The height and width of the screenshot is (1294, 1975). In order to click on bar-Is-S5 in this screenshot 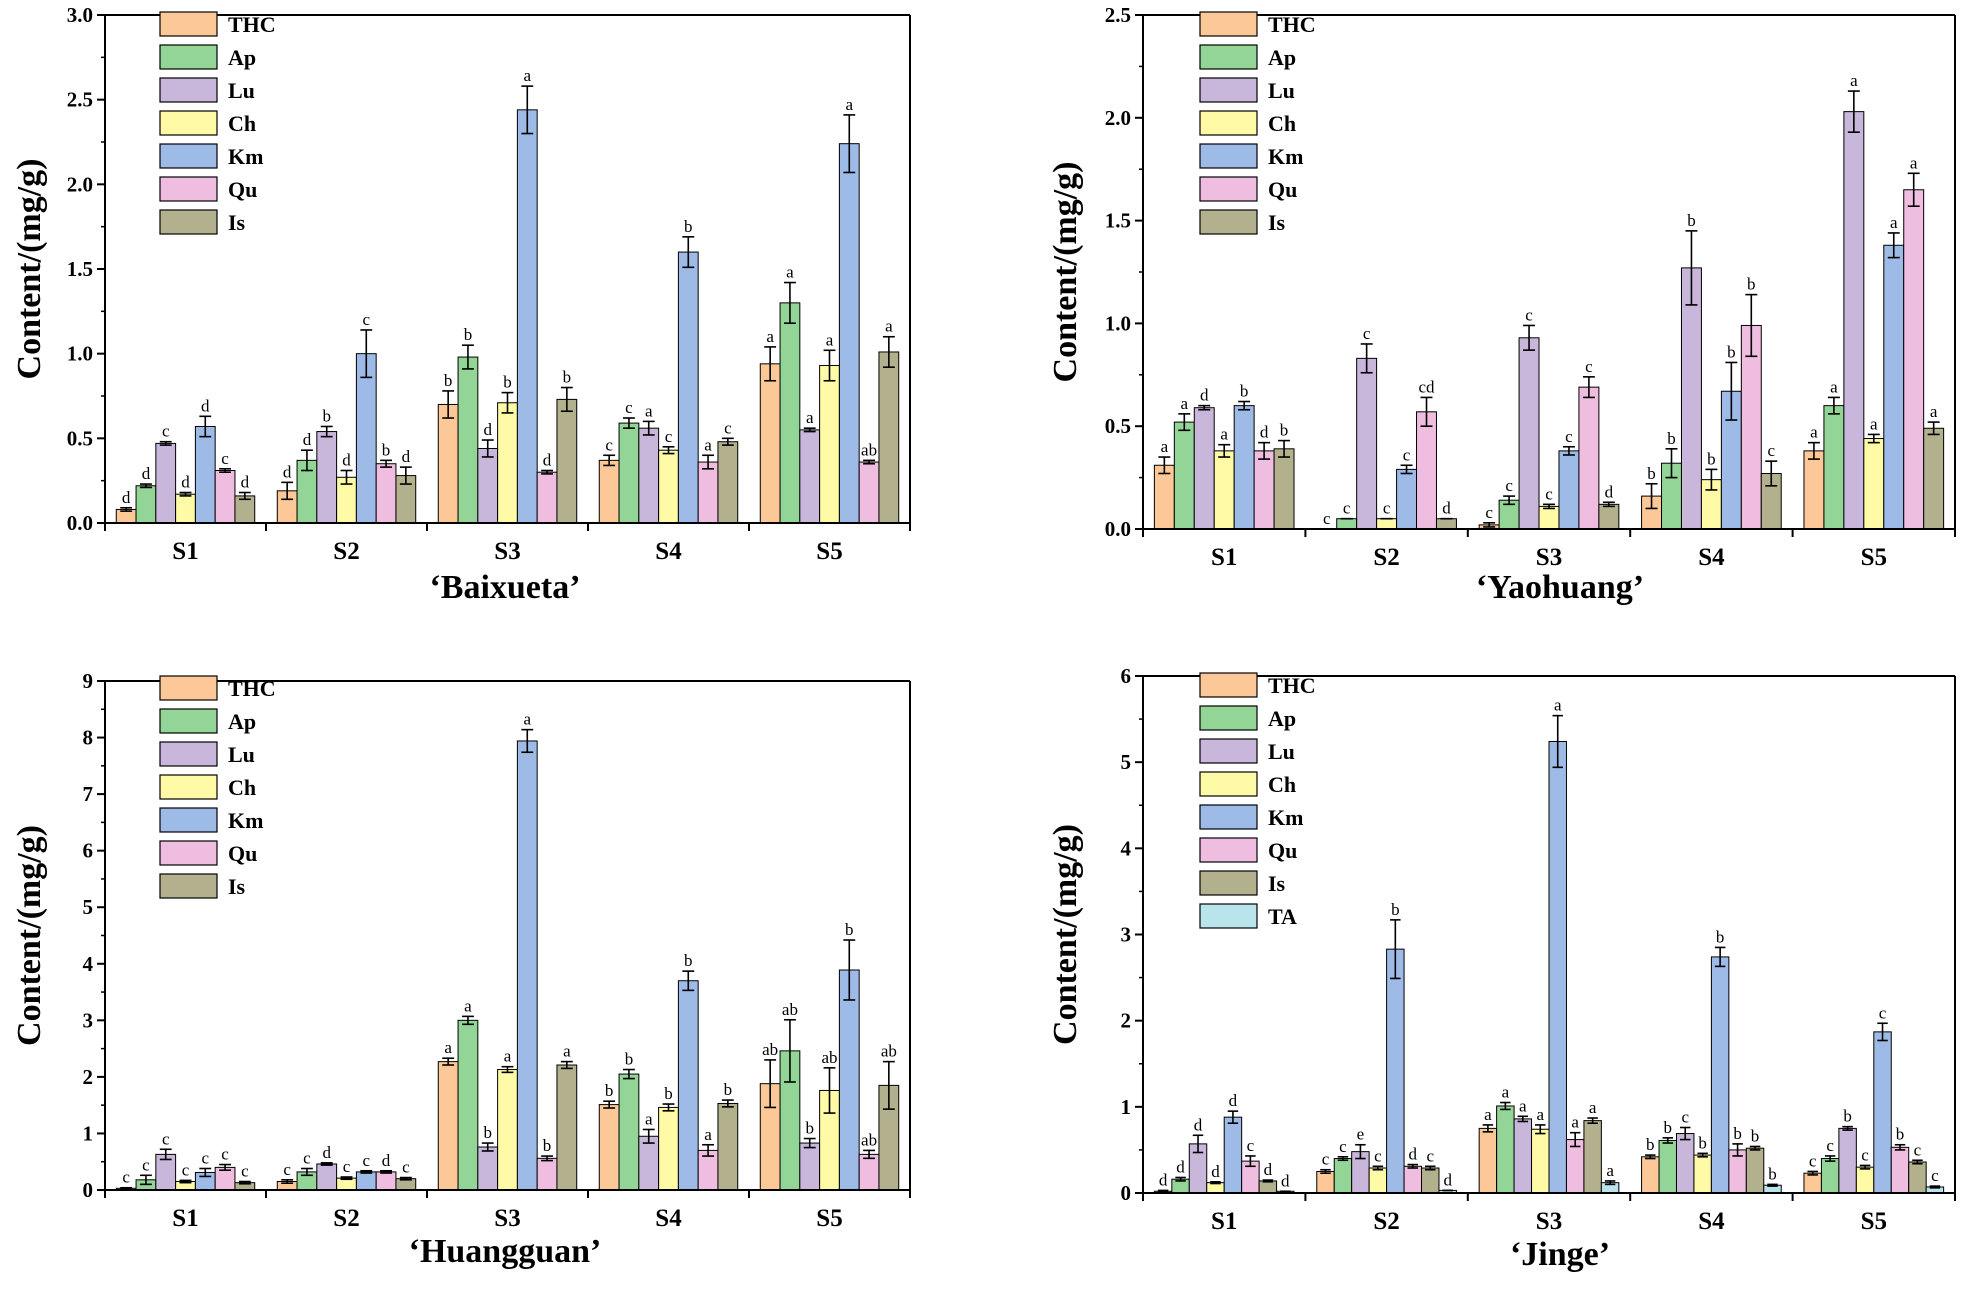, I will do `click(889, 437)`.